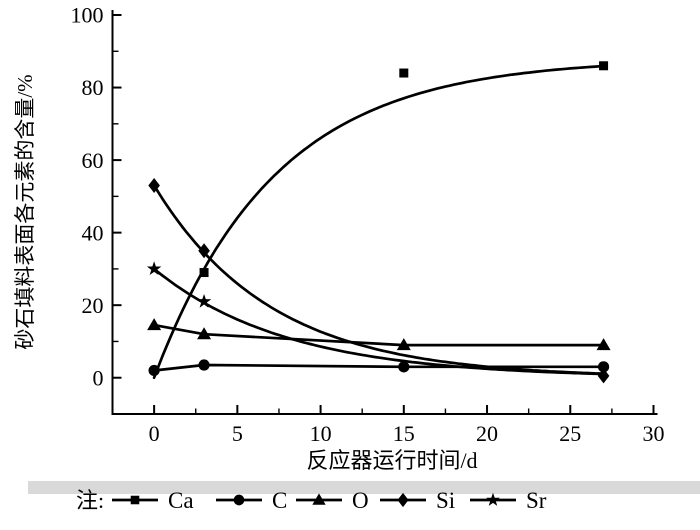 This screenshot has width=700, height=530. What do you see at coordinates (404, 433) in the screenshot?
I see `x-tick-label: 15` at bounding box center [404, 433].